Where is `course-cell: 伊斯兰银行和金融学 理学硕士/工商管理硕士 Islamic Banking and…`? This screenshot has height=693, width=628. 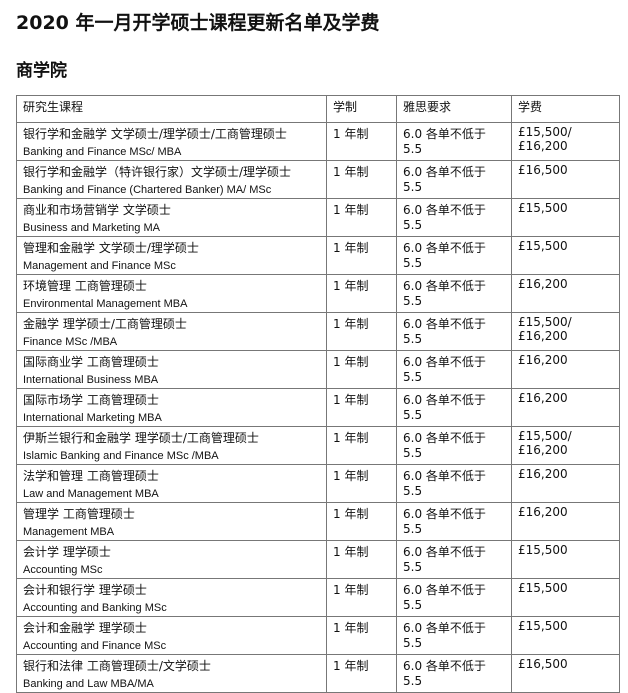
course-cell: 伊斯兰银行和金融学 理学硕士/工商管理硕士 Islamic Banking and… is located at coordinates (171, 445).